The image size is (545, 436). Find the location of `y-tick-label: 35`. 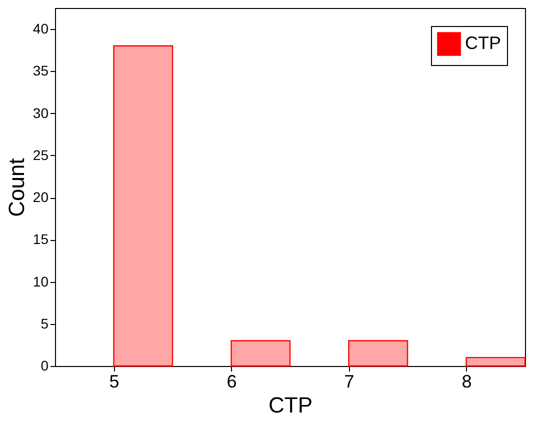

y-tick-label: 35 is located at coordinates (40, 70).